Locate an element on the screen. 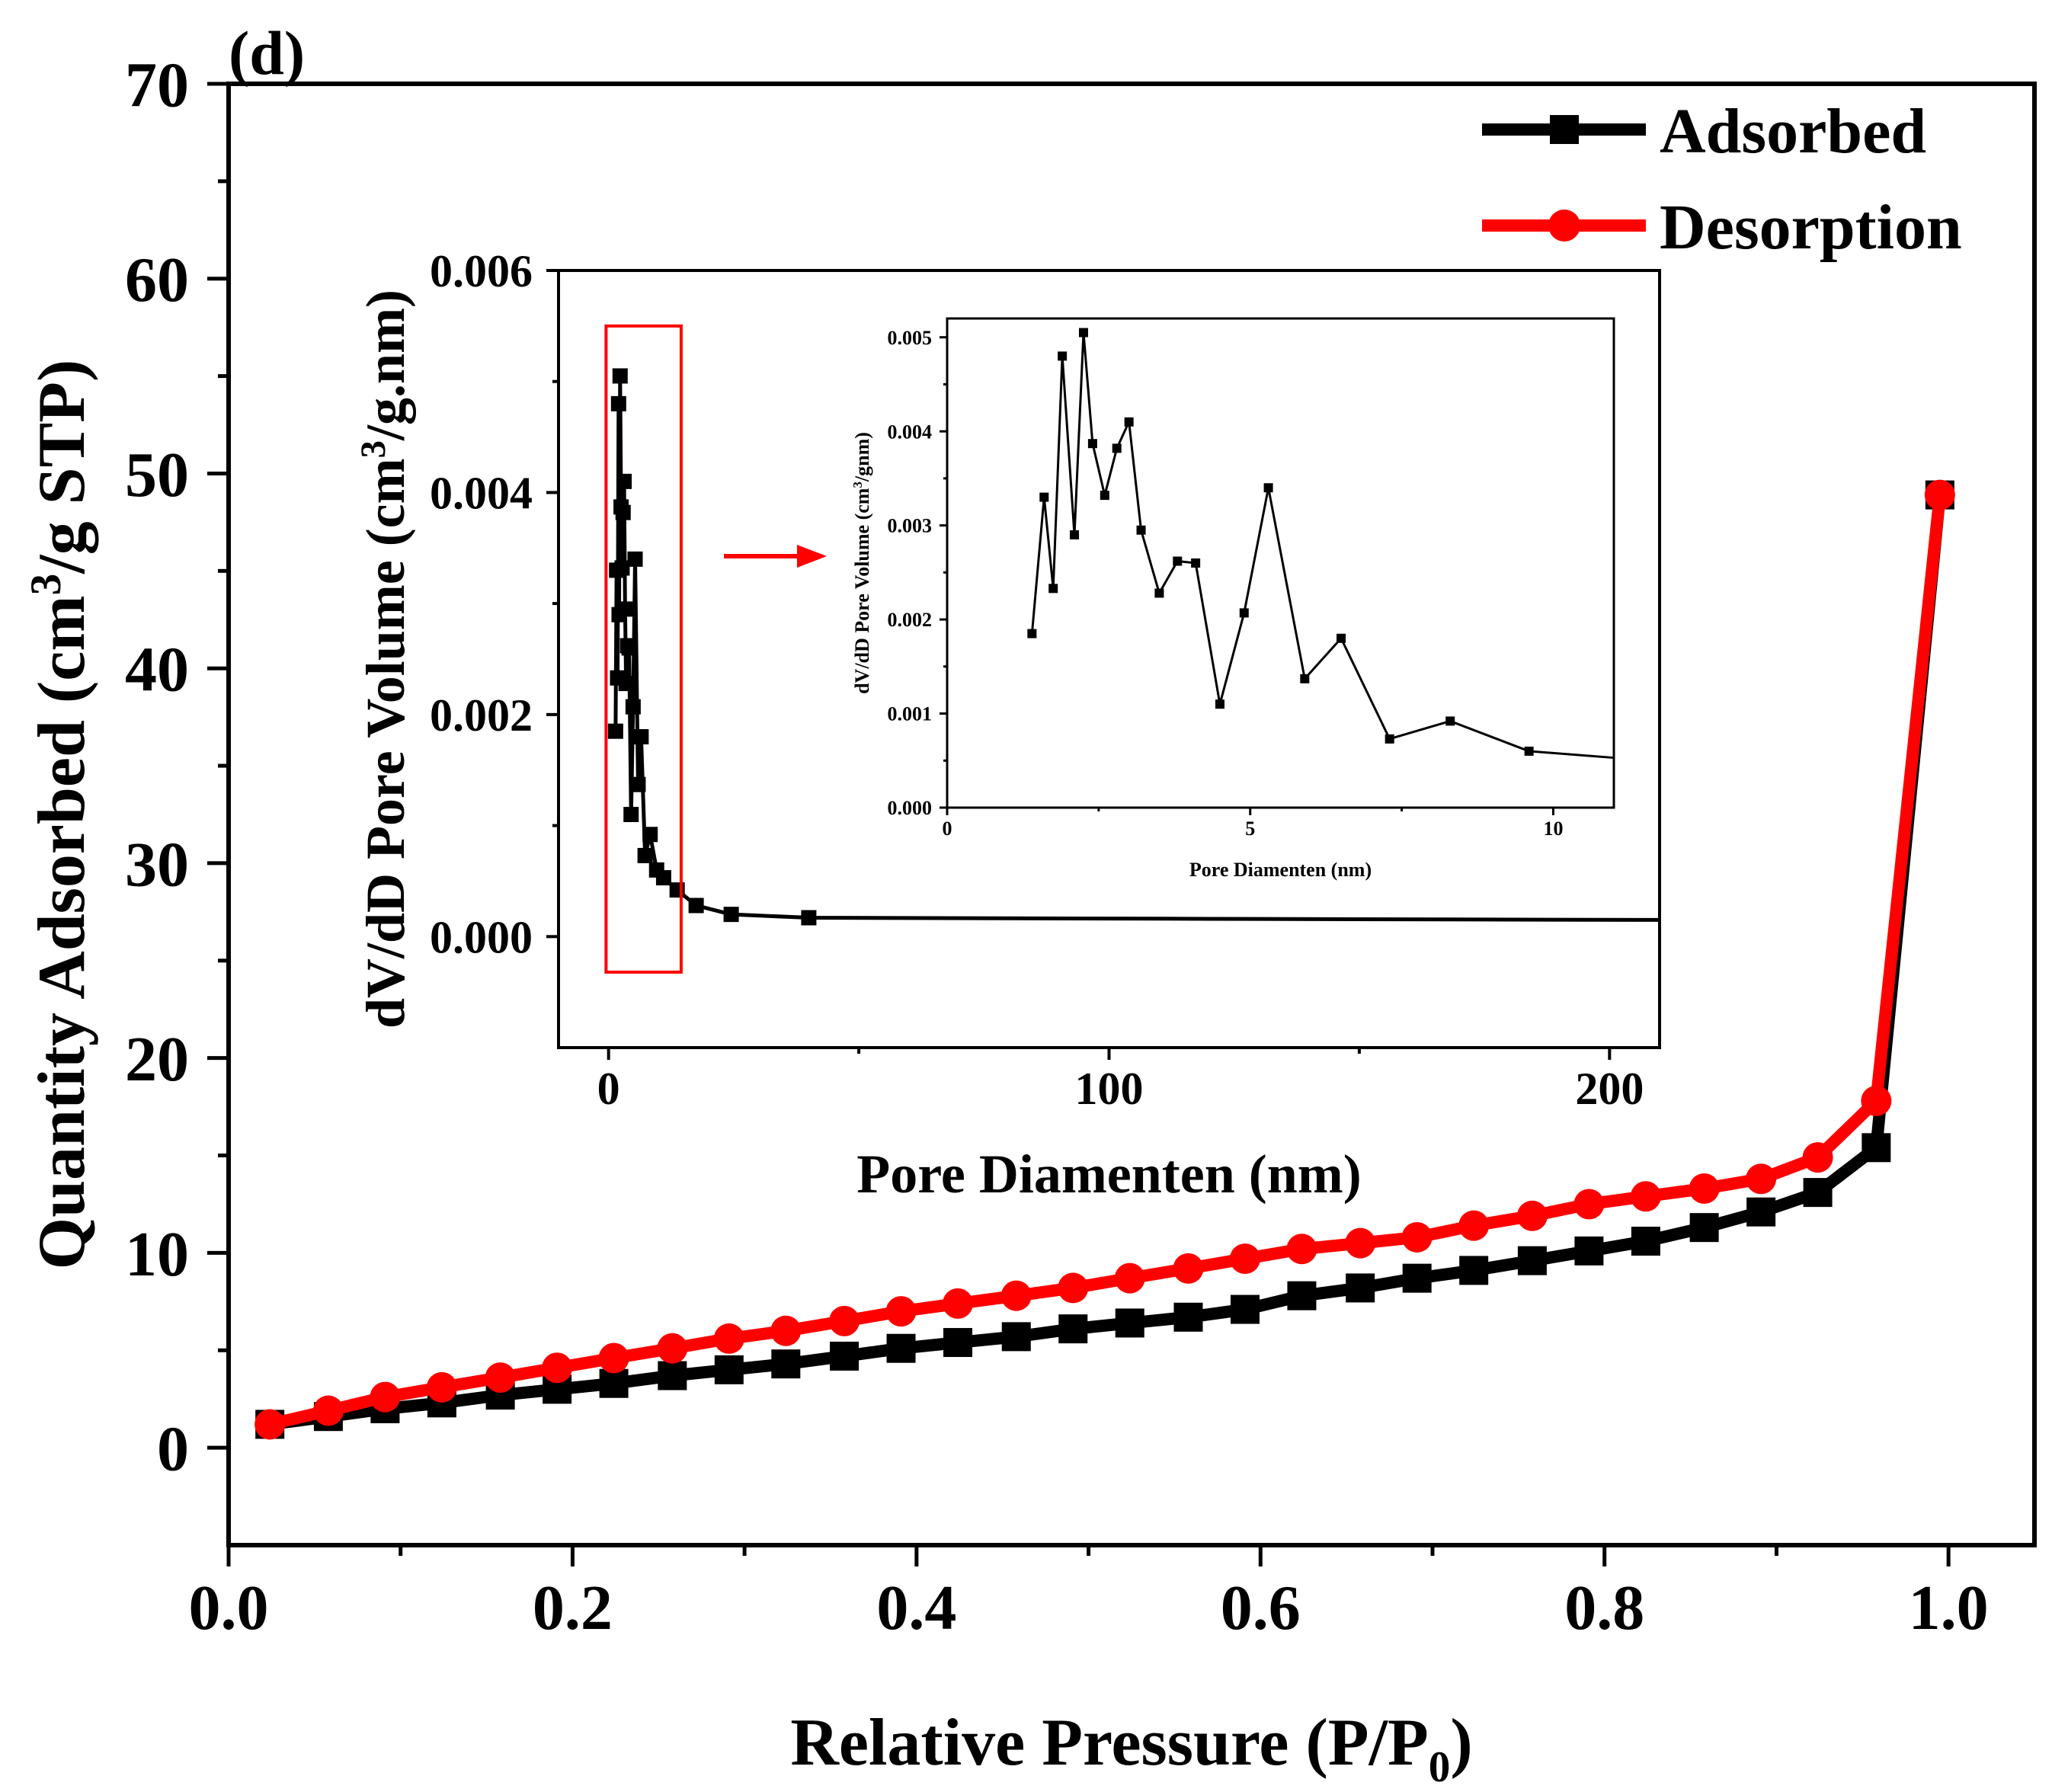 This screenshot has height=1792, width=2052. outer-x-tick-label: 200 is located at coordinates (1609, 1089).